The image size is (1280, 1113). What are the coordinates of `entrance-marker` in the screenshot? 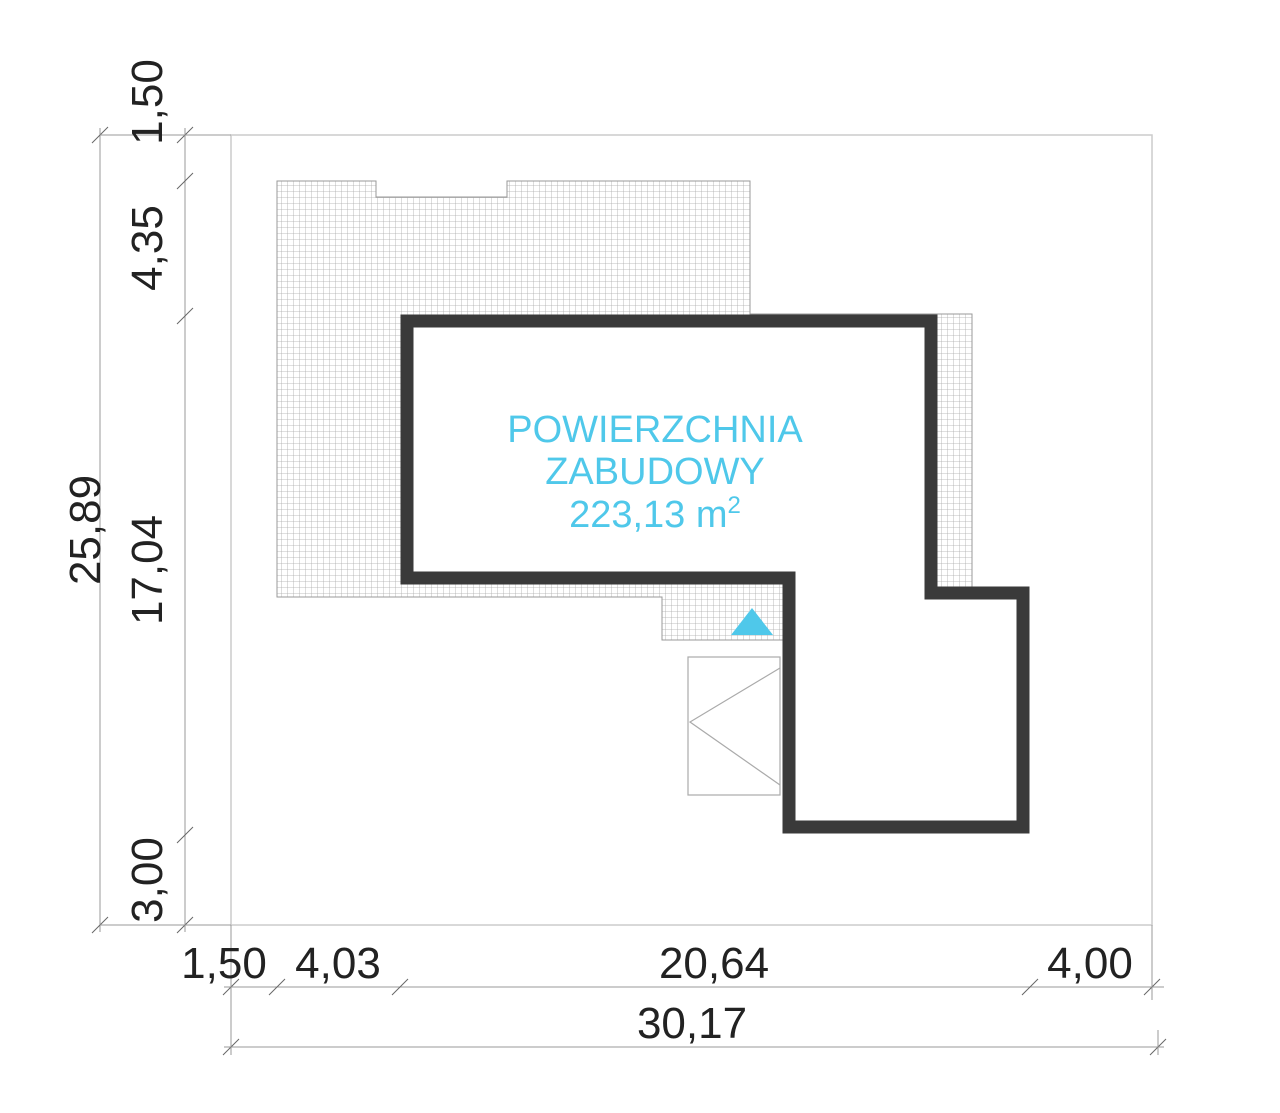 It's located at (752, 621).